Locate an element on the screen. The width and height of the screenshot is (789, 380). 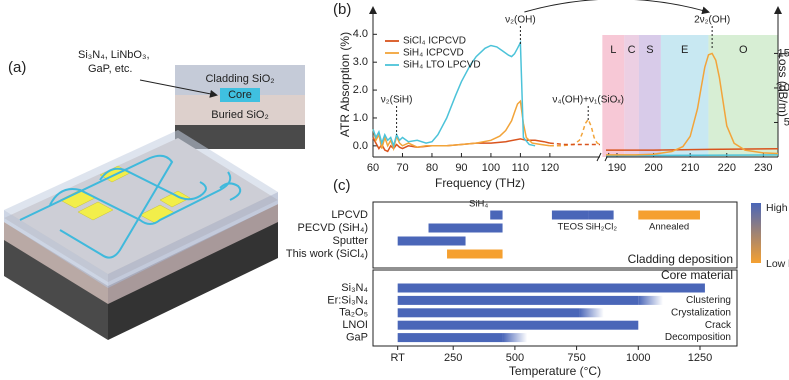
x-axis-label: Temperature (°C) is located at coordinates (555, 371).